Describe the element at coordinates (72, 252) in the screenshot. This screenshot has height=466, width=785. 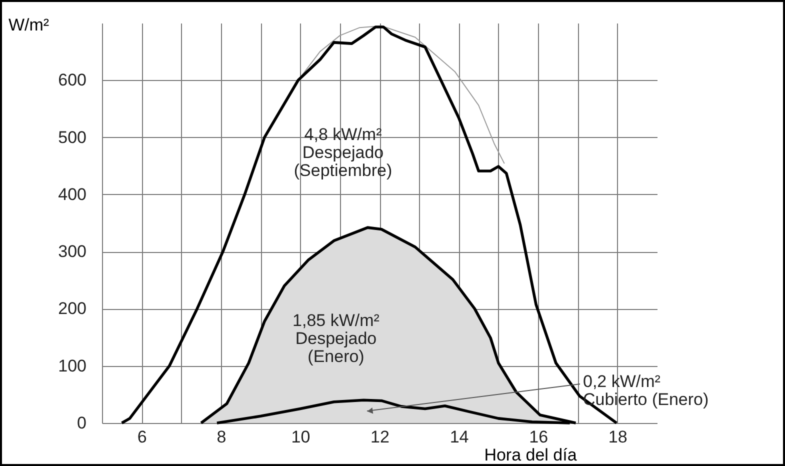
I see `y-tick-label: 300` at that location.